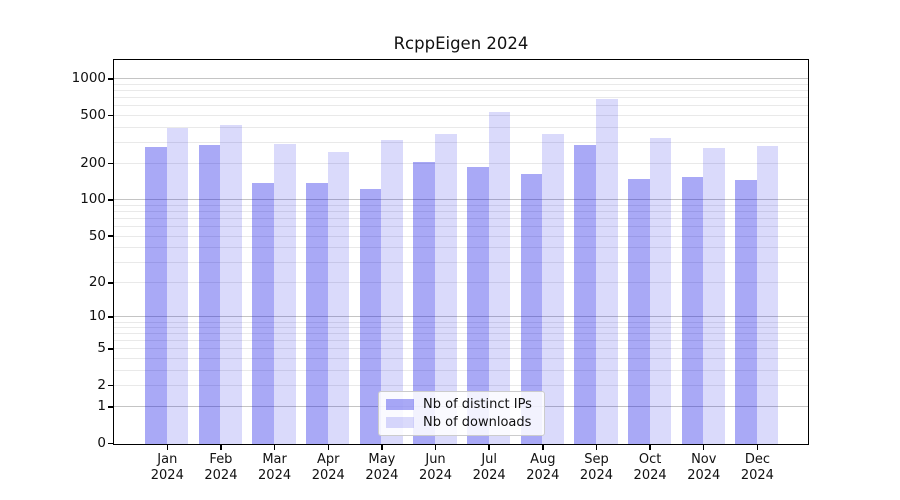 This screenshot has height=500, width=900. I want to click on legend-item-distinct-ips: Nb of distinct IPs, so click(461, 404).